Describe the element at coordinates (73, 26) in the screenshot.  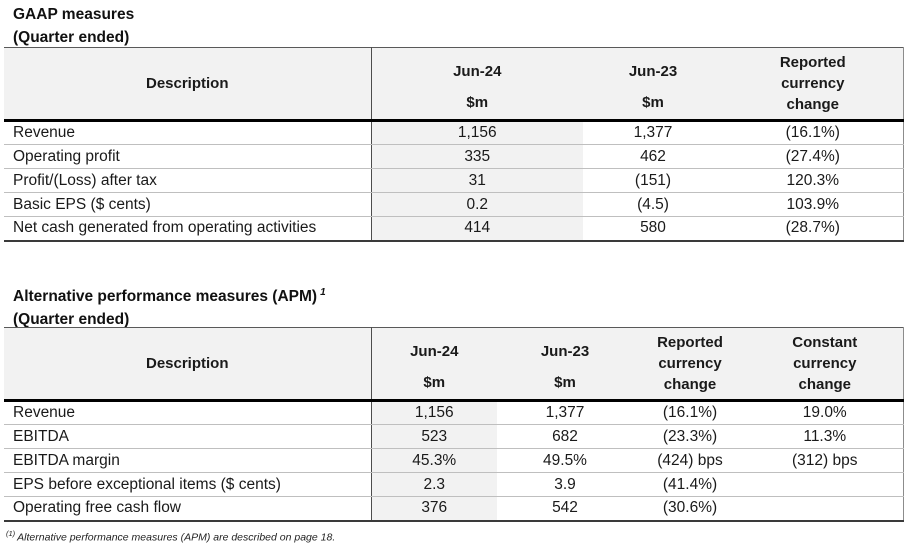
I see `gaap-section-title: GAAP measures (Quarter ended)` at that location.